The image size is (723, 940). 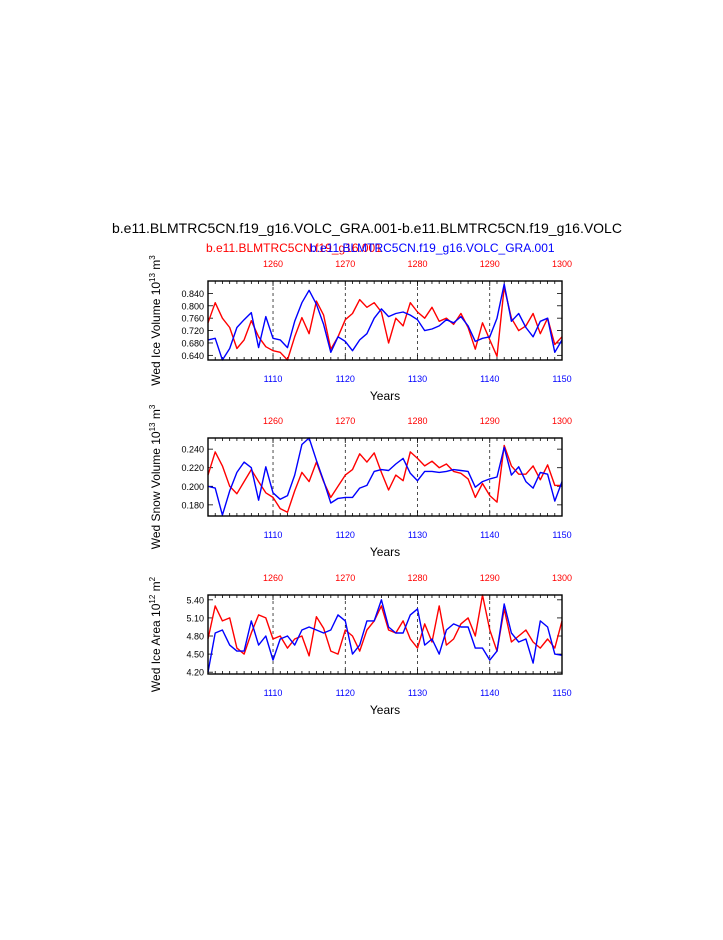 What do you see at coordinates (195, 655) in the screenshot?
I see `y-tick-label: 4.50` at bounding box center [195, 655].